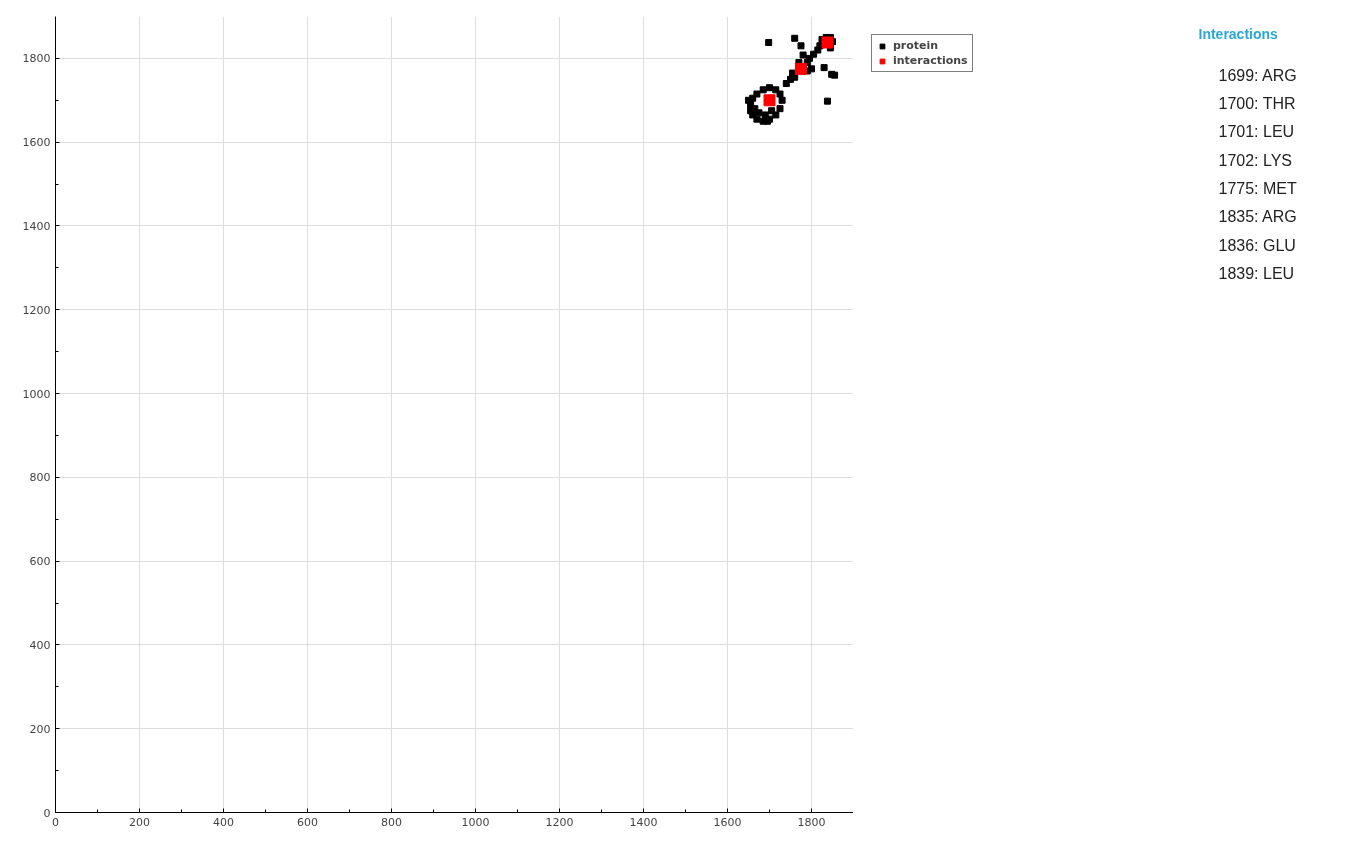 This screenshot has width=1351, height=848. I want to click on y-tick-label: 1000, so click(36, 394).